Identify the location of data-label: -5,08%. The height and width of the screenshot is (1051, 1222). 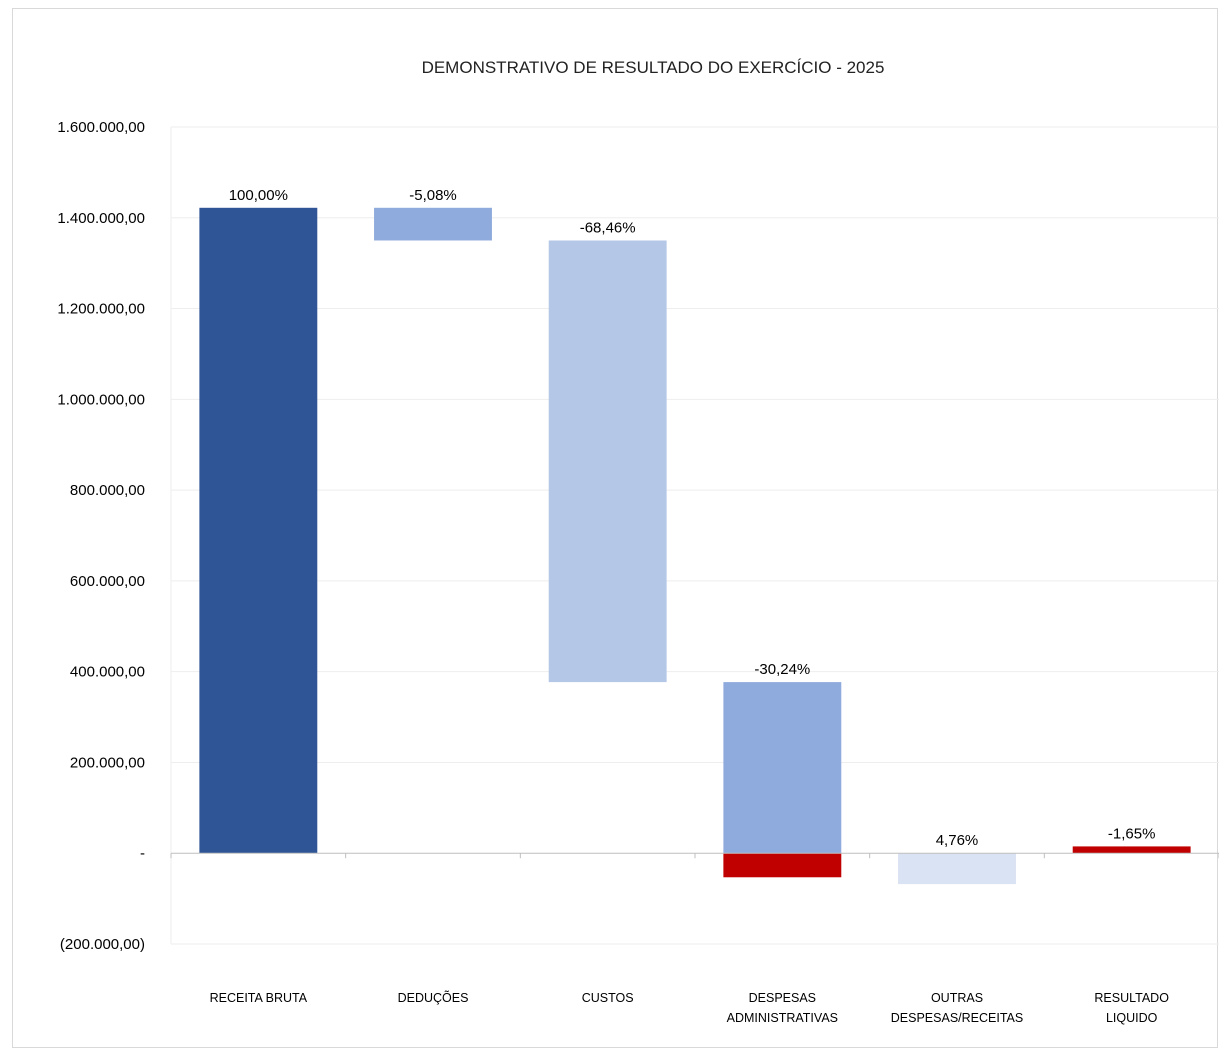
(433, 195).